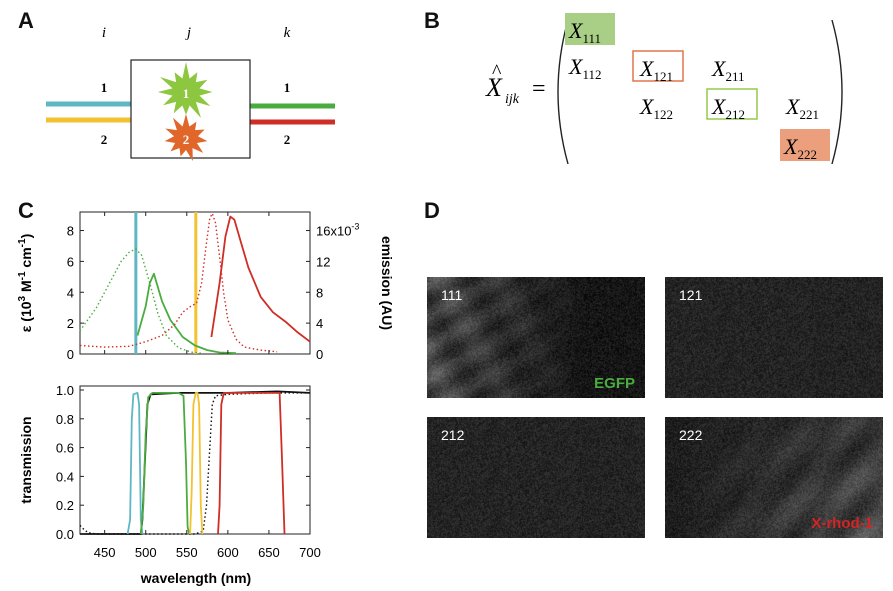  What do you see at coordinates (186, 93) in the screenshot?
I see `fluorophore-label-1: 1` at bounding box center [186, 93].